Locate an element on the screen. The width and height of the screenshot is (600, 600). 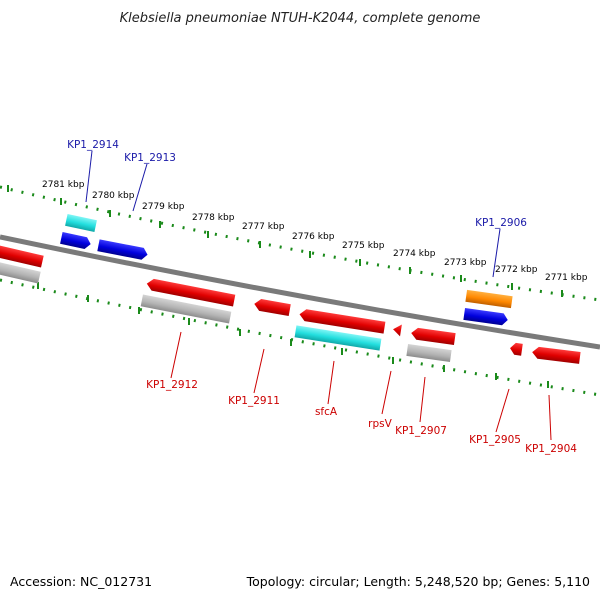
scale-label-2773: 2773 kbp is located at coordinates (465, 263).